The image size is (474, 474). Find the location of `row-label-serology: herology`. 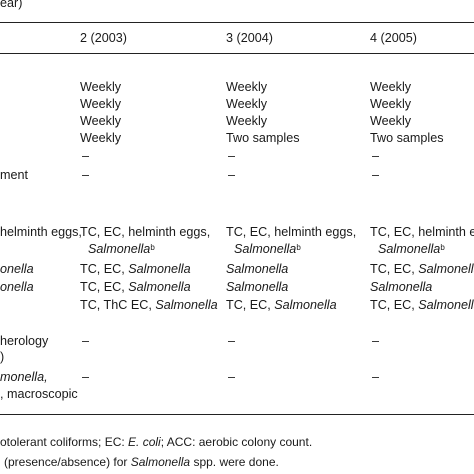

row-label-serology: herology is located at coordinates (24, 341).